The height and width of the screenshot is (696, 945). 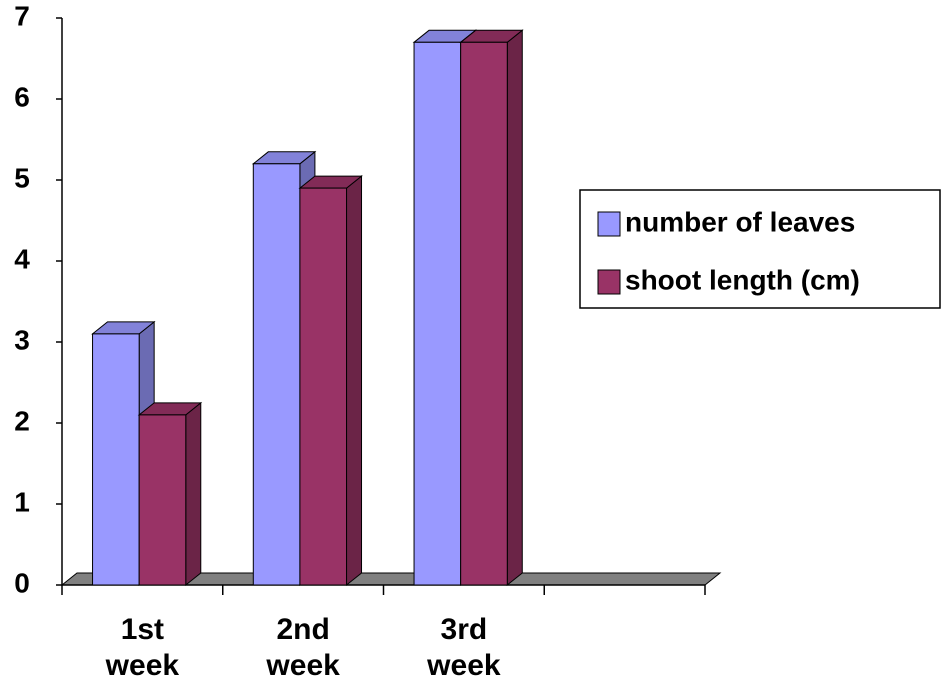 What do you see at coordinates (740, 221) in the screenshot?
I see `legend-label: number of leaves` at bounding box center [740, 221].